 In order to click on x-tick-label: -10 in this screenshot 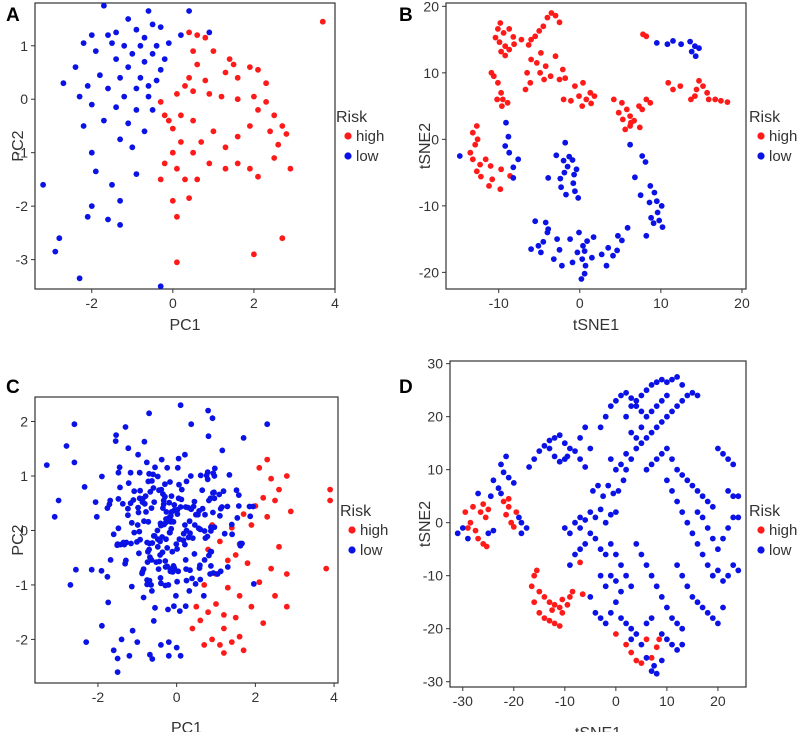, I will do `click(499, 303)`.